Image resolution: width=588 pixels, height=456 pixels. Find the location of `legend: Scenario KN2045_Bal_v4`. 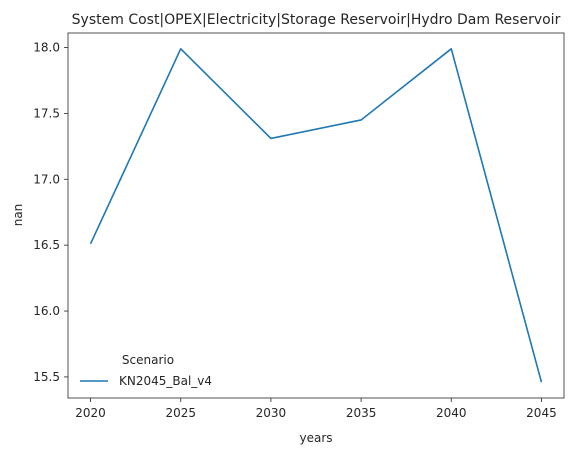

legend: Scenario KN2045_Bal_v4 is located at coordinates (146, 370).